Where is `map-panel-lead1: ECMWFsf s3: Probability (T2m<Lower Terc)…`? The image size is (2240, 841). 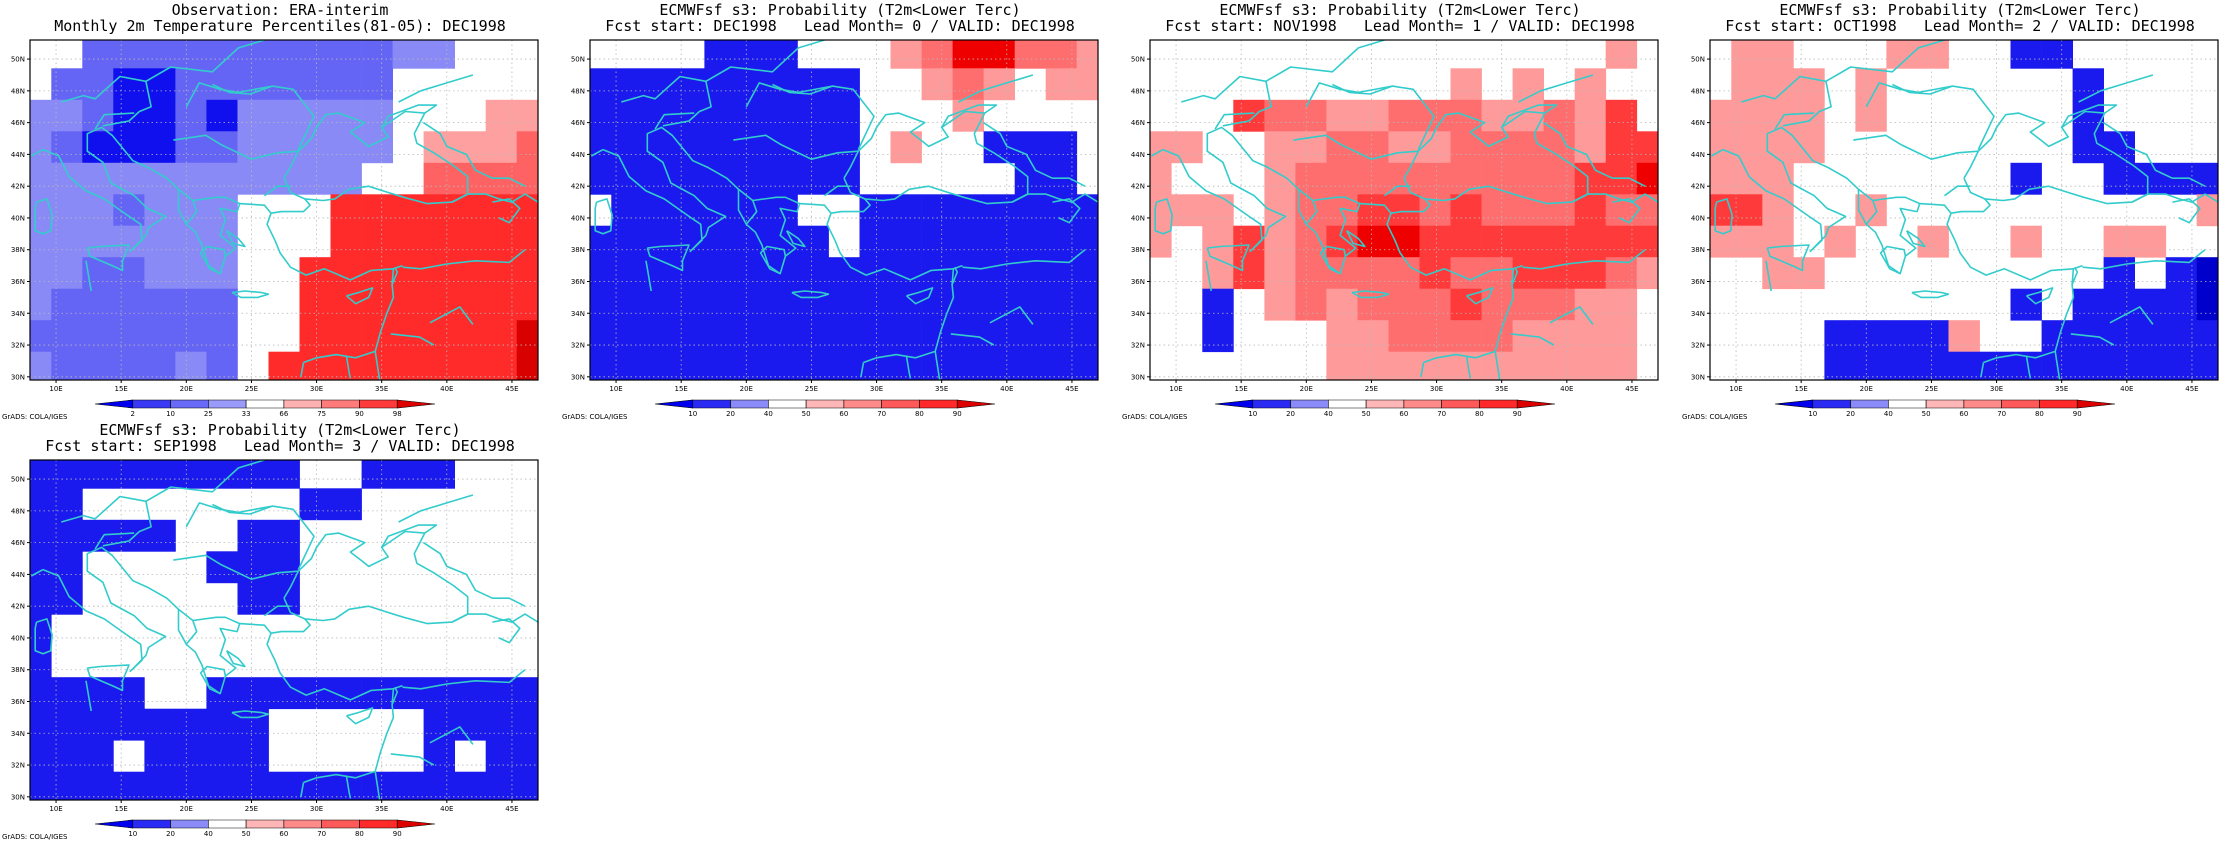 map-panel-lead1: ECMWFsf s3: Probability (T2m<Lower Terc)… is located at coordinates (1400, 210).